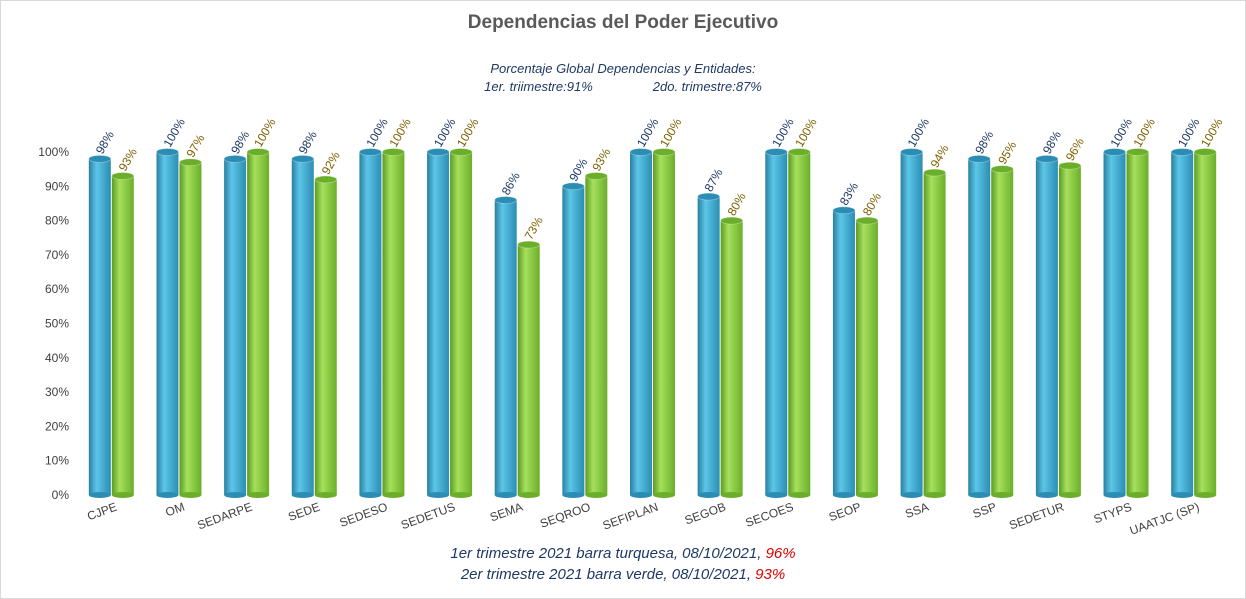 The height and width of the screenshot is (599, 1246). What do you see at coordinates (57, 289) in the screenshot?
I see `y-tick-label: 60%` at bounding box center [57, 289].